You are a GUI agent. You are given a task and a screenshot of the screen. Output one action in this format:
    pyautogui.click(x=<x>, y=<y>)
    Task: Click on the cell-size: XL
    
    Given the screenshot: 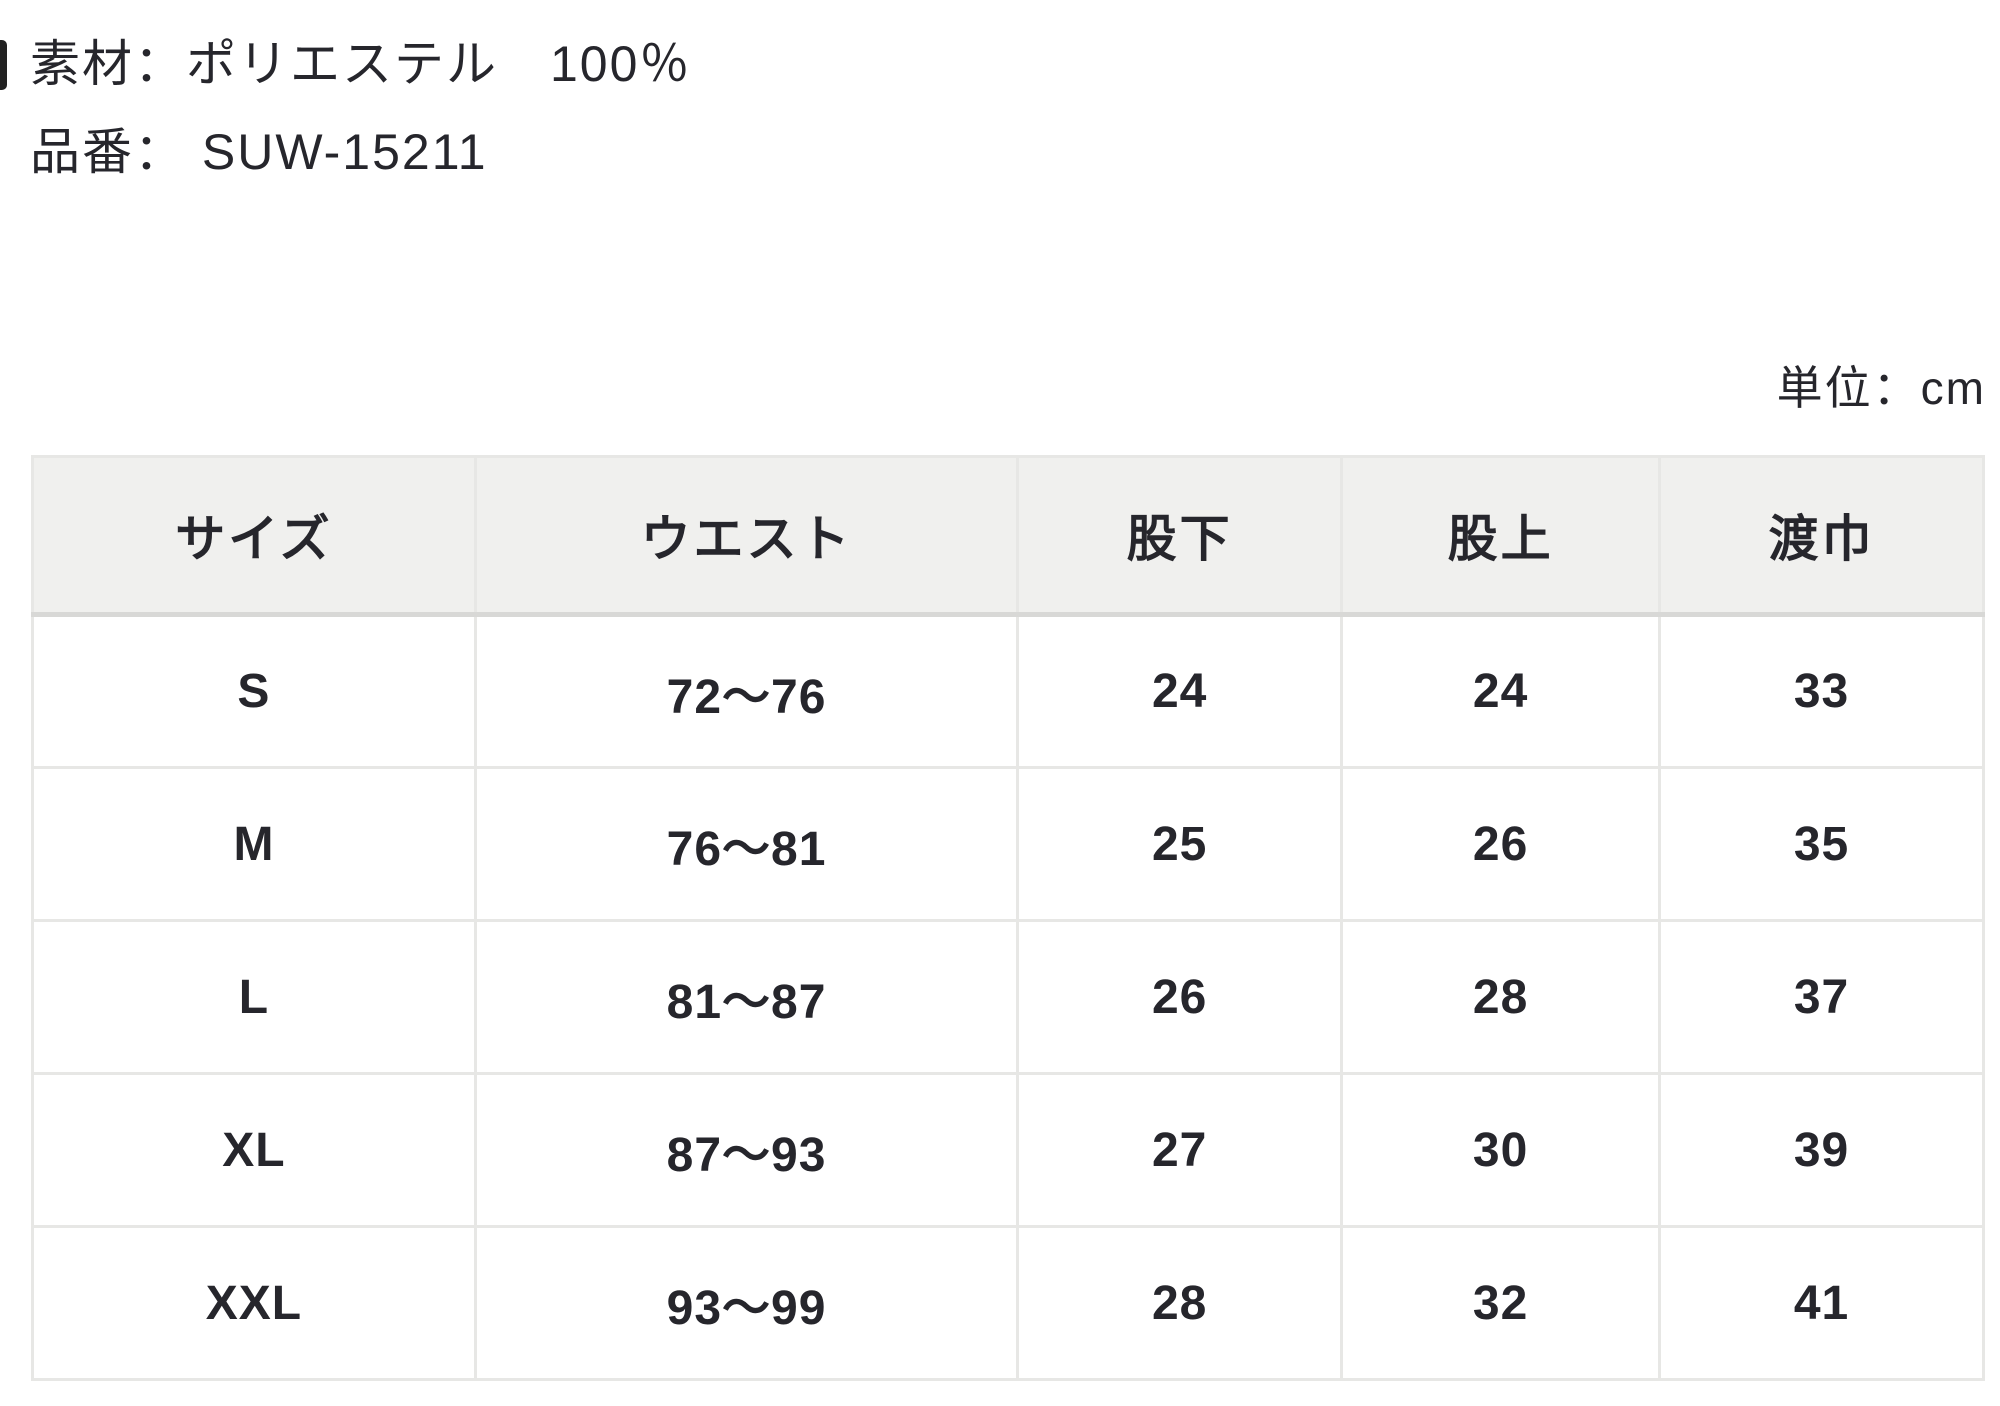 What is the action you would take?
    pyautogui.click(x=254, y=1150)
    